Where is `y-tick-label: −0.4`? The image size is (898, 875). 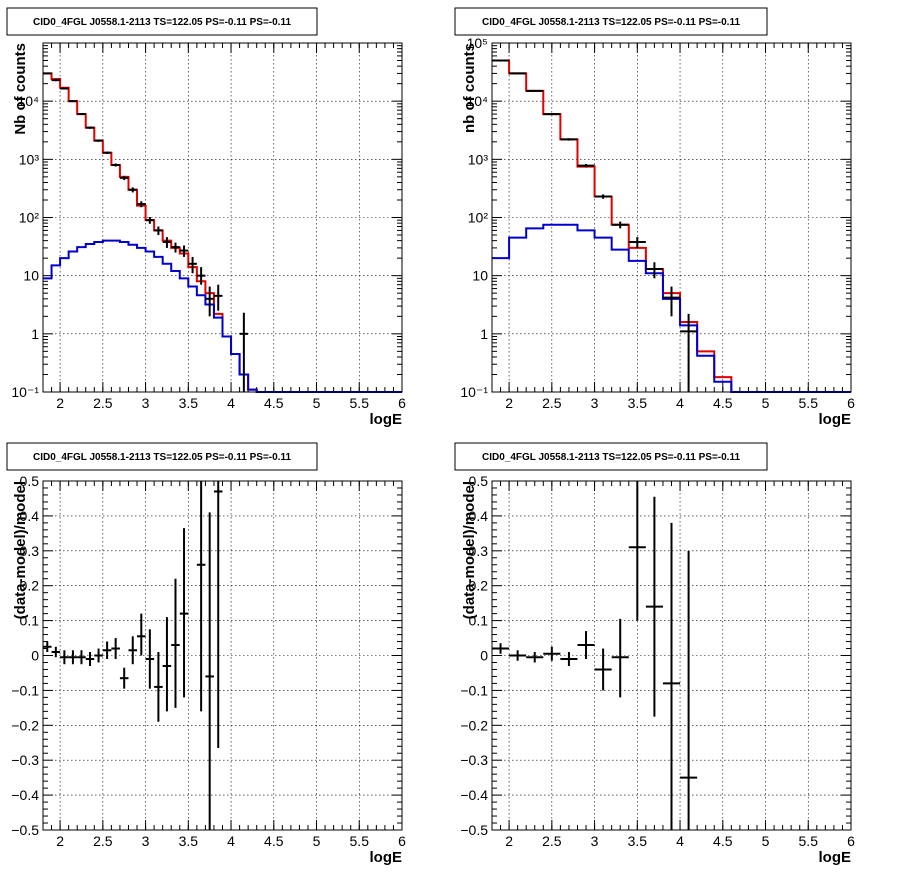 y-tick-label: −0.4 is located at coordinates (25, 795).